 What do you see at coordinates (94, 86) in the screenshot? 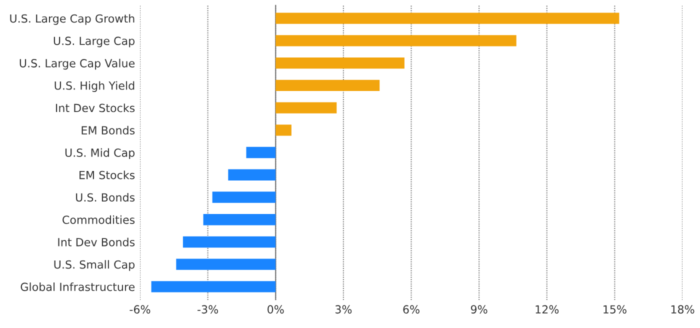
I see `y-tick-label: U.S. High Yield` at bounding box center [94, 86].